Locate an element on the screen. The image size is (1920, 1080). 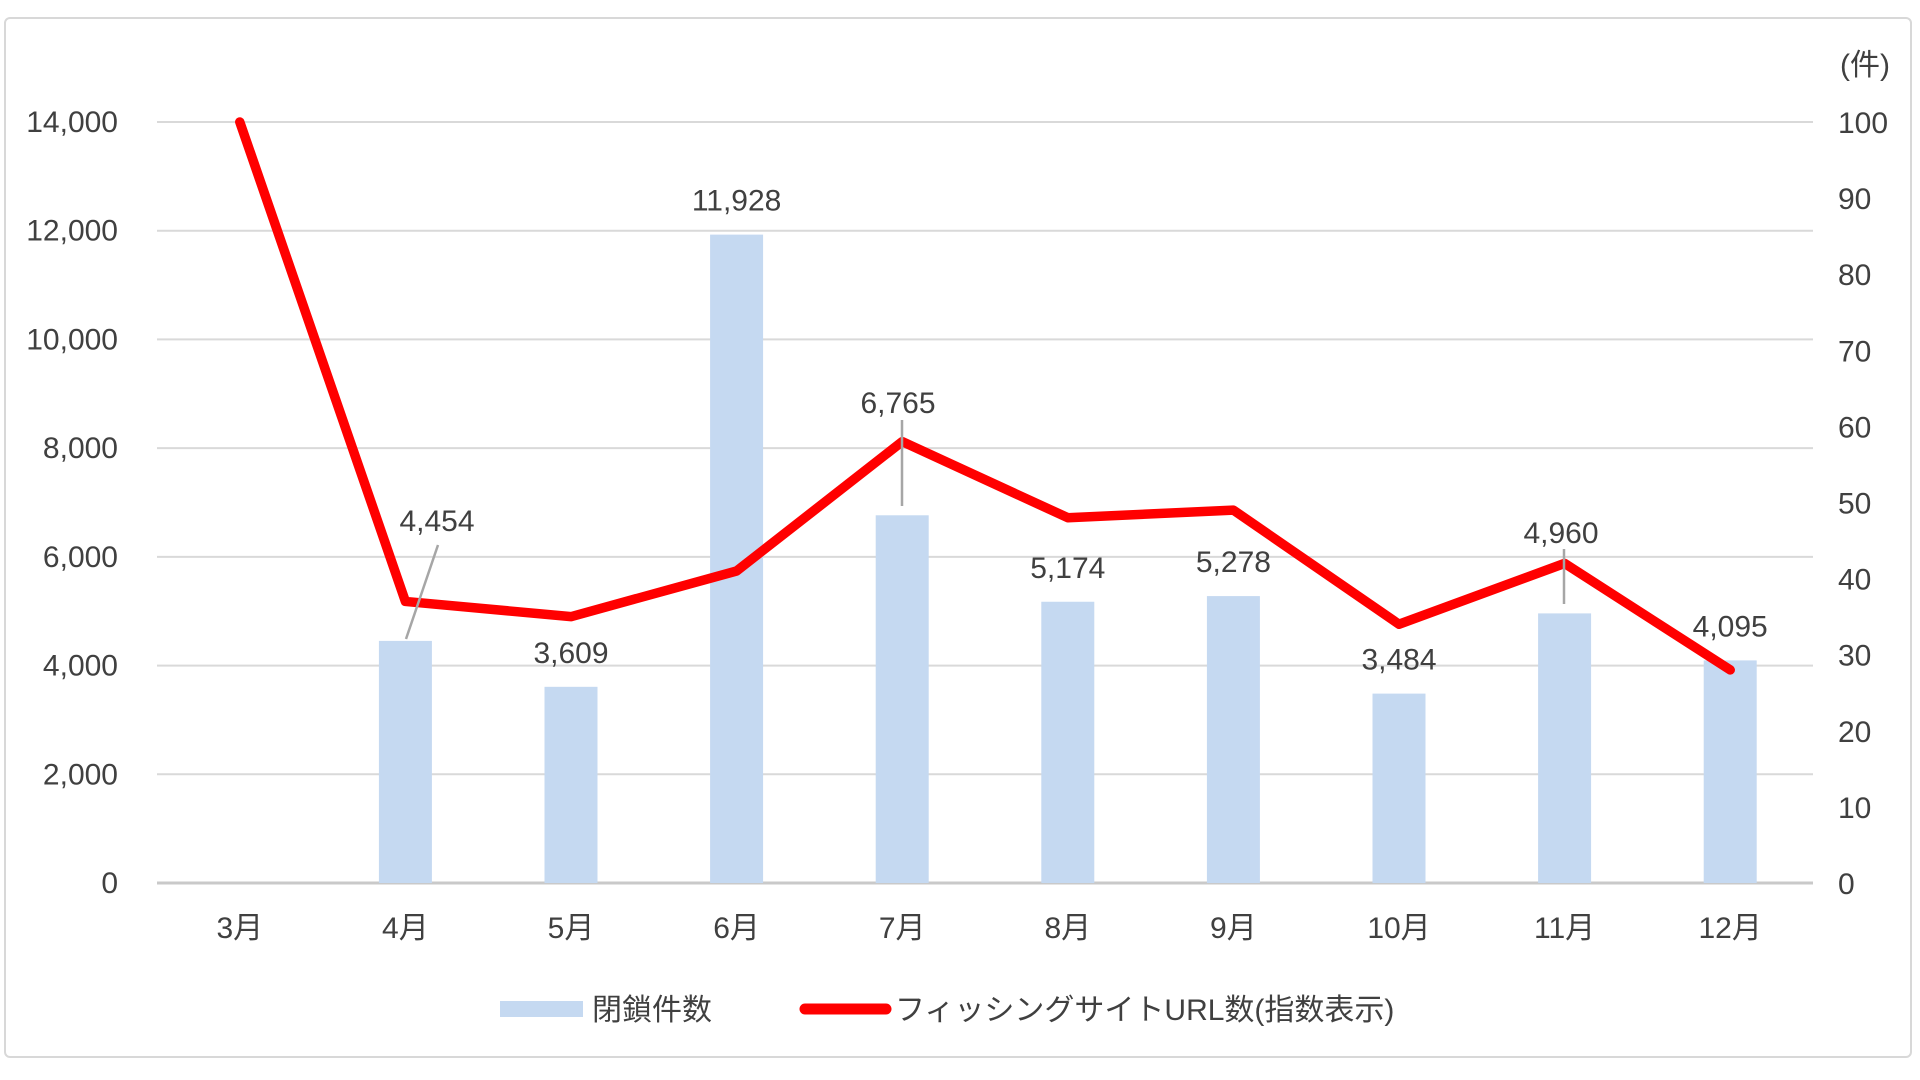
bar-9月 is located at coordinates (1233, 739).